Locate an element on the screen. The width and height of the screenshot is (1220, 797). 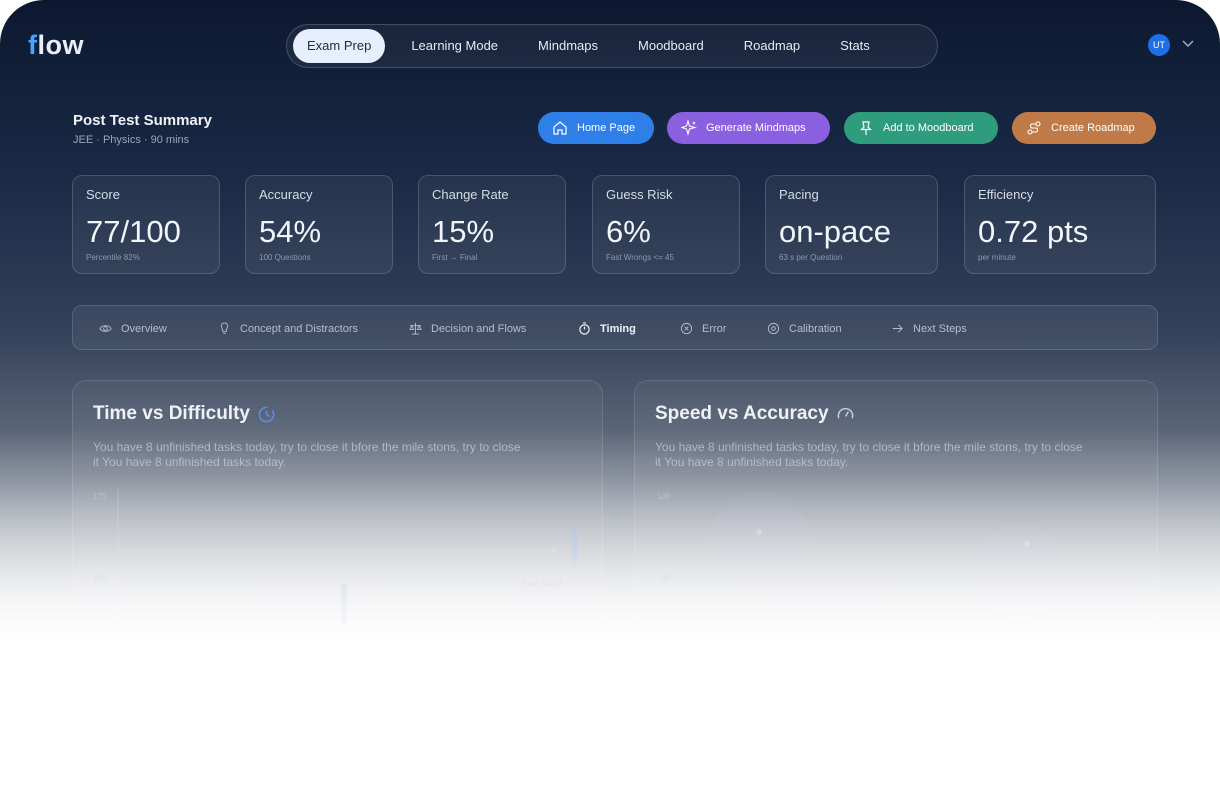
stat-card-change-rate: Change Rate 15% First → Final is located at coordinates (492, 224).